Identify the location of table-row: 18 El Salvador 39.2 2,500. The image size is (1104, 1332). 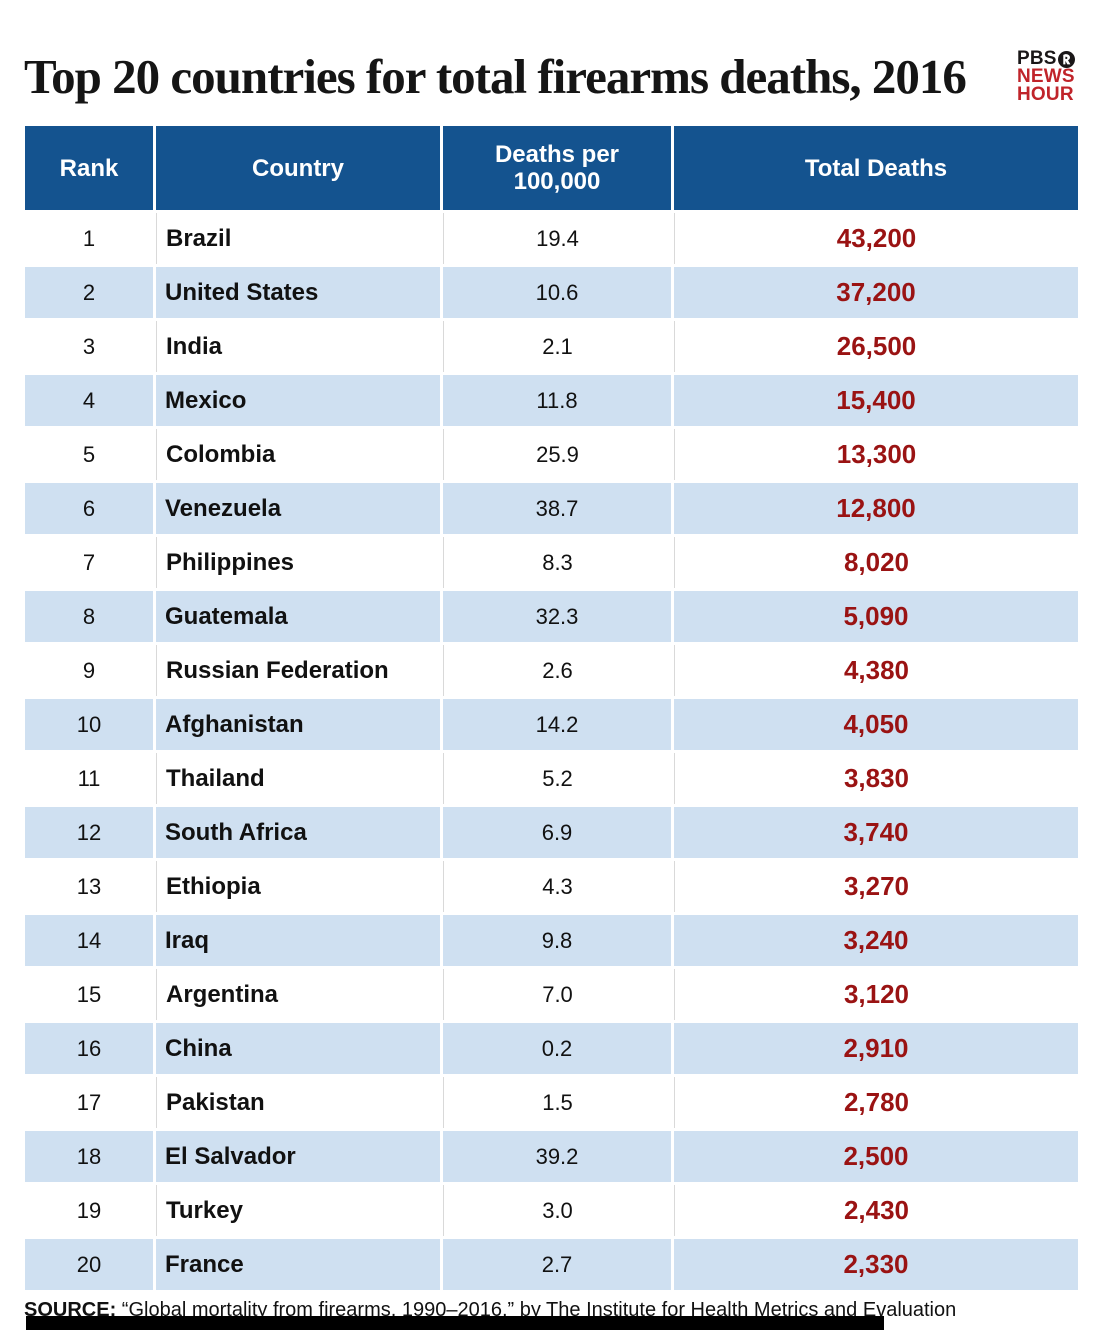
(551, 1156).